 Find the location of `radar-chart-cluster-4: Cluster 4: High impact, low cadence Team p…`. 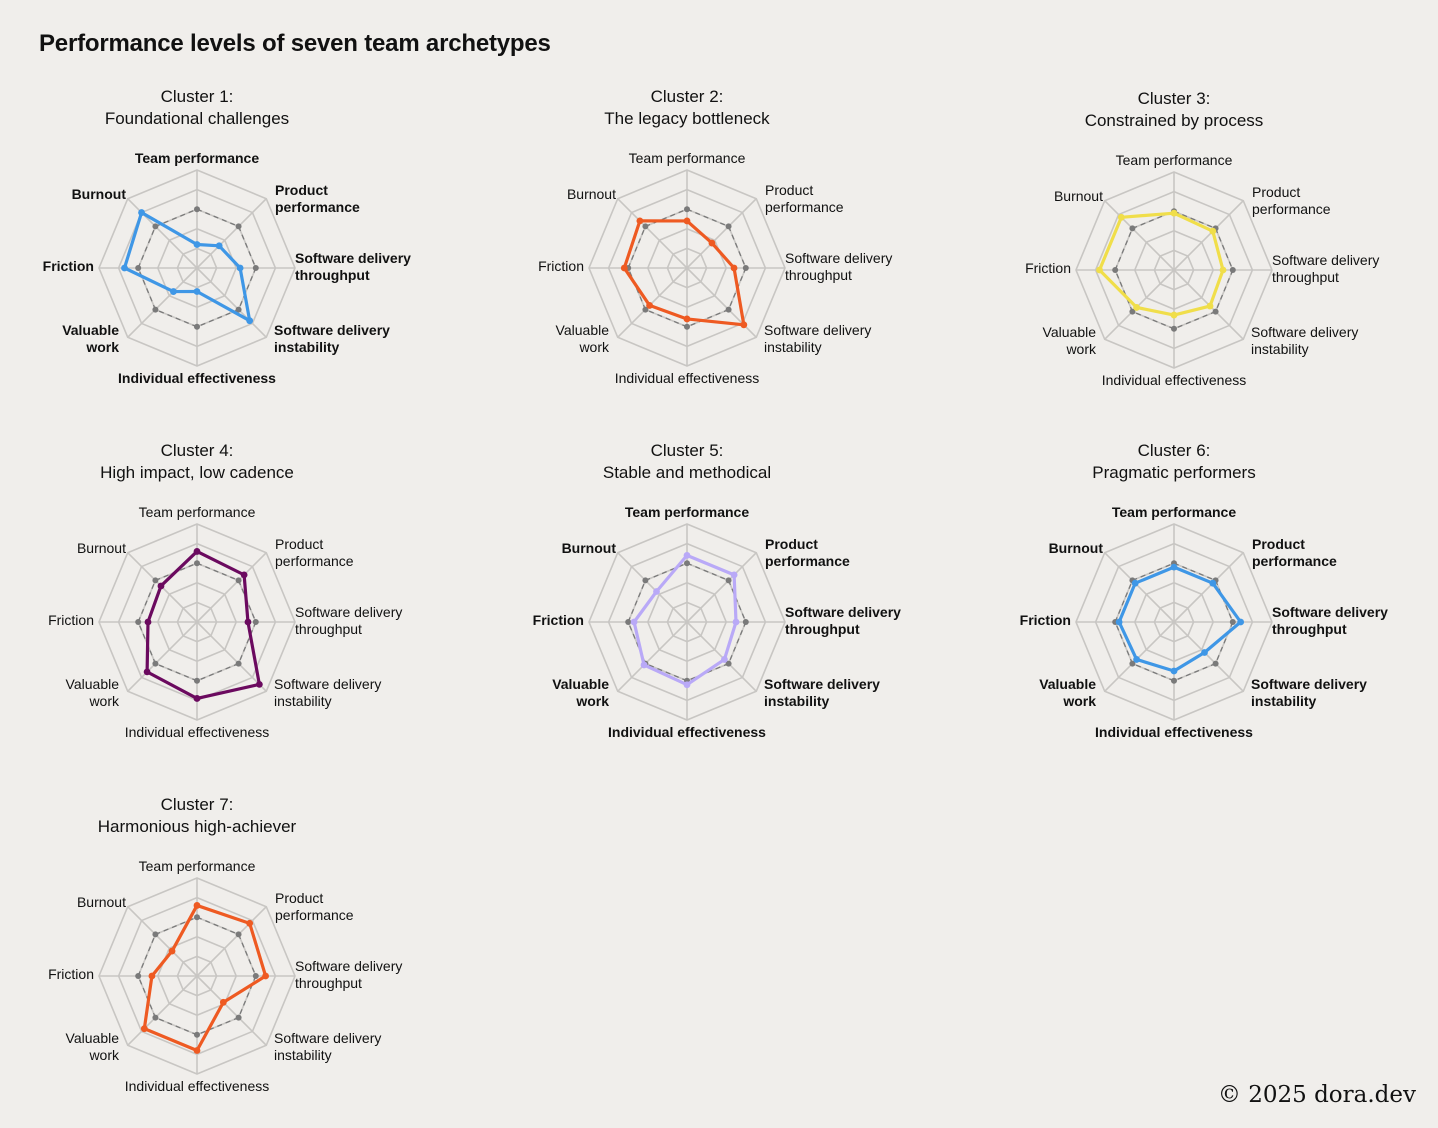

radar-chart-cluster-4: Cluster 4: High impact, low cadence Team p… is located at coordinates (225, 590).